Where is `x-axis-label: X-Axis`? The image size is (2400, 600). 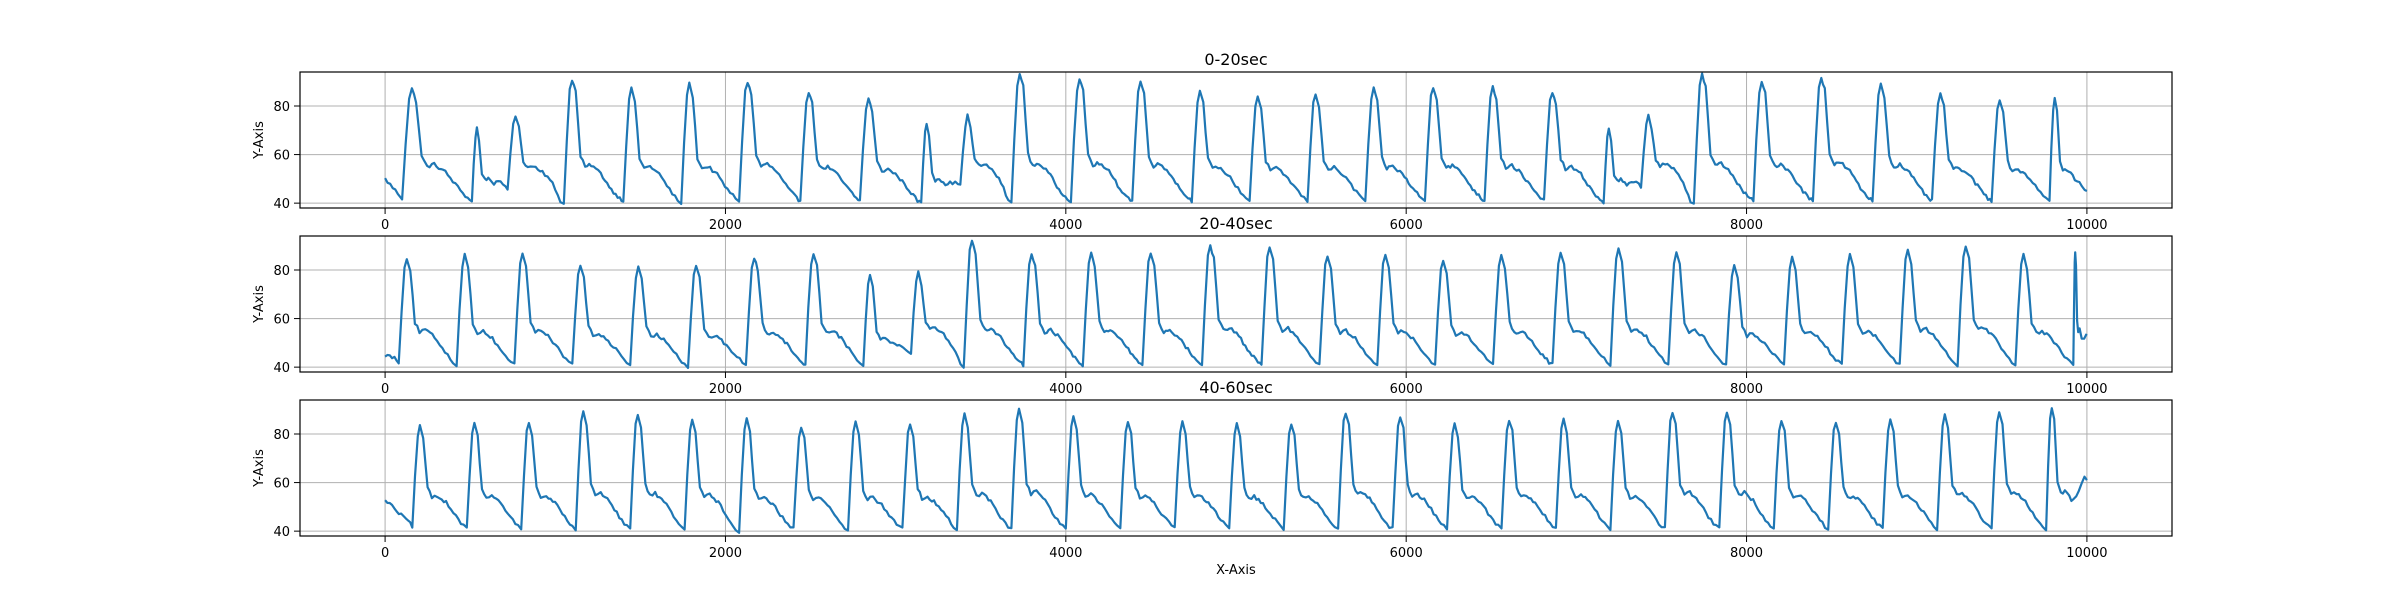 x-axis-label: X-Axis is located at coordinates (1236, 570).